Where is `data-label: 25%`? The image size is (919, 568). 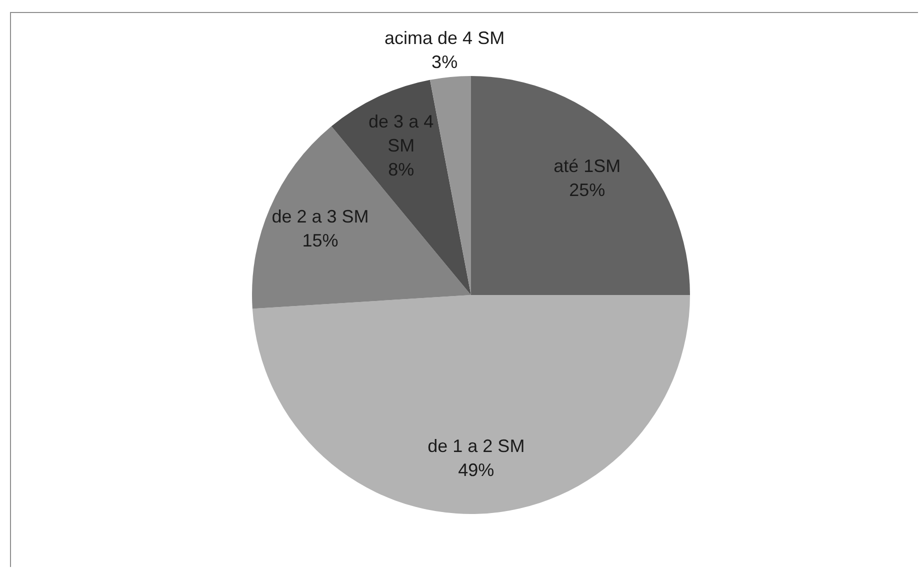
data-label: 25% is located at coordinates (587, 190).